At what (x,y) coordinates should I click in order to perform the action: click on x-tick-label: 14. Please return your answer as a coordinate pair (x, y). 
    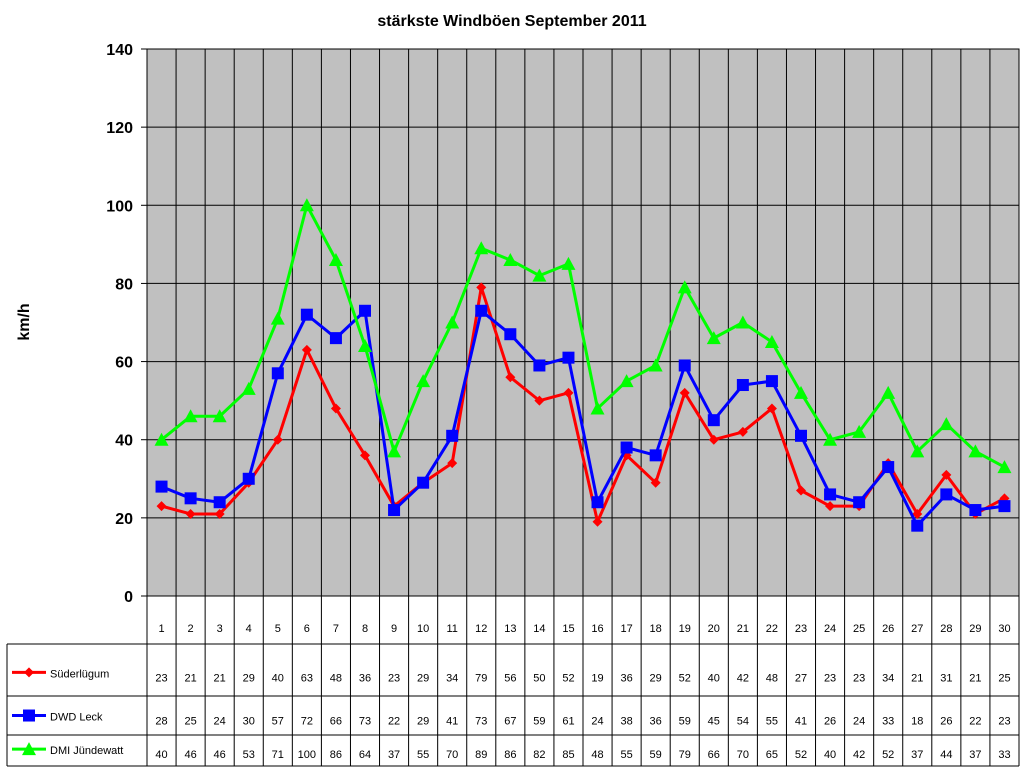
    Looking at the image, I should click on (539, 629).